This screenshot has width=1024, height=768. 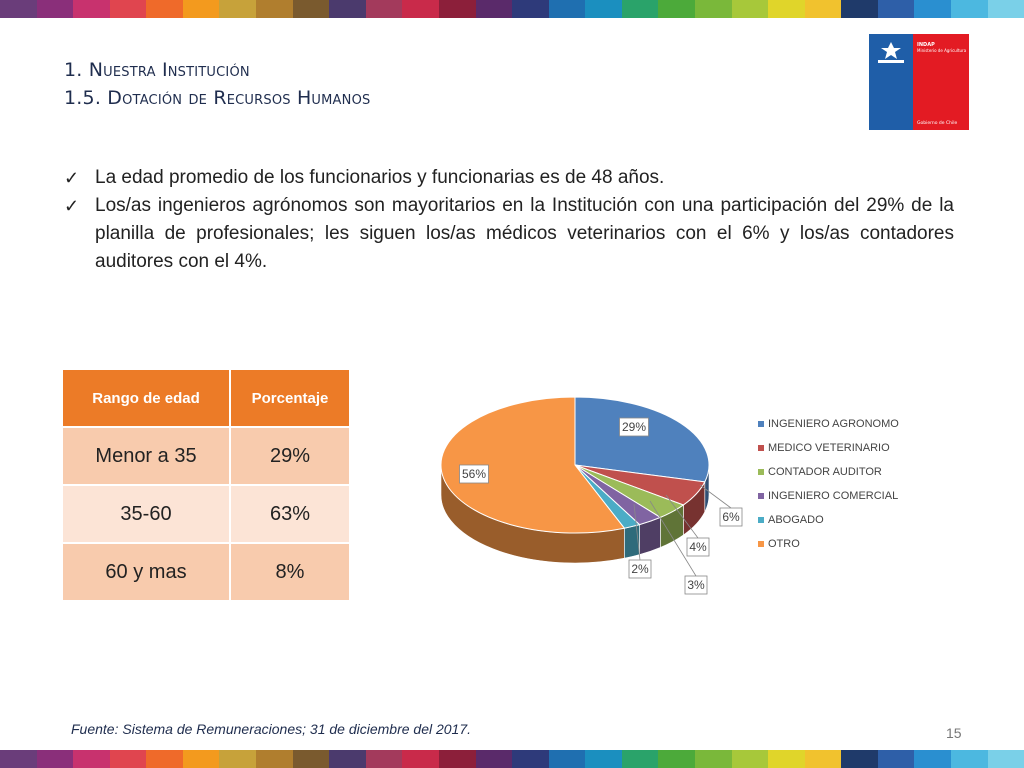 What do you see at coordinates (833, 496) in the screenshot?
I see `legend-label: INGENIERO COMERCIAL` at bounding box center [833, 496].